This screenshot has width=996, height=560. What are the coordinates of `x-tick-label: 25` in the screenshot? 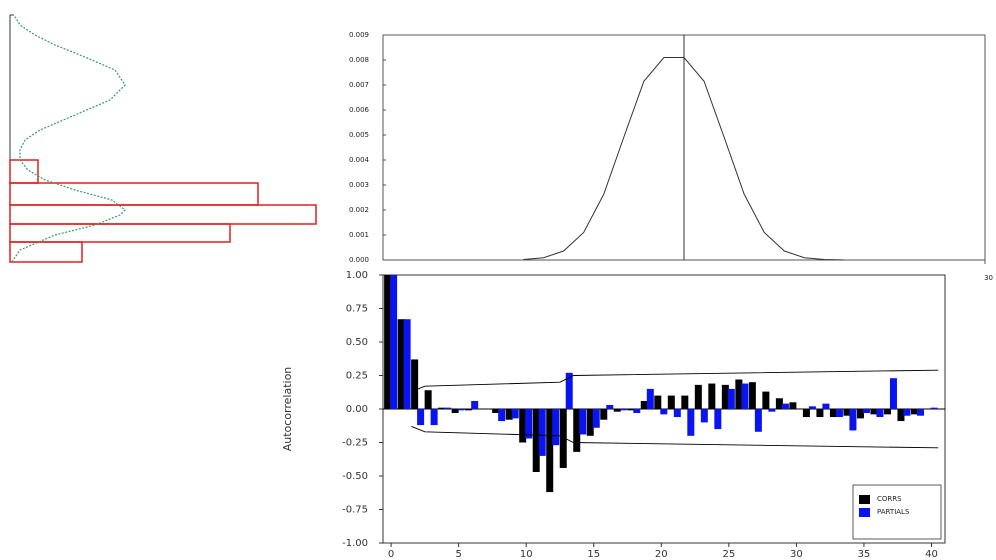 It's located at (728, 554).